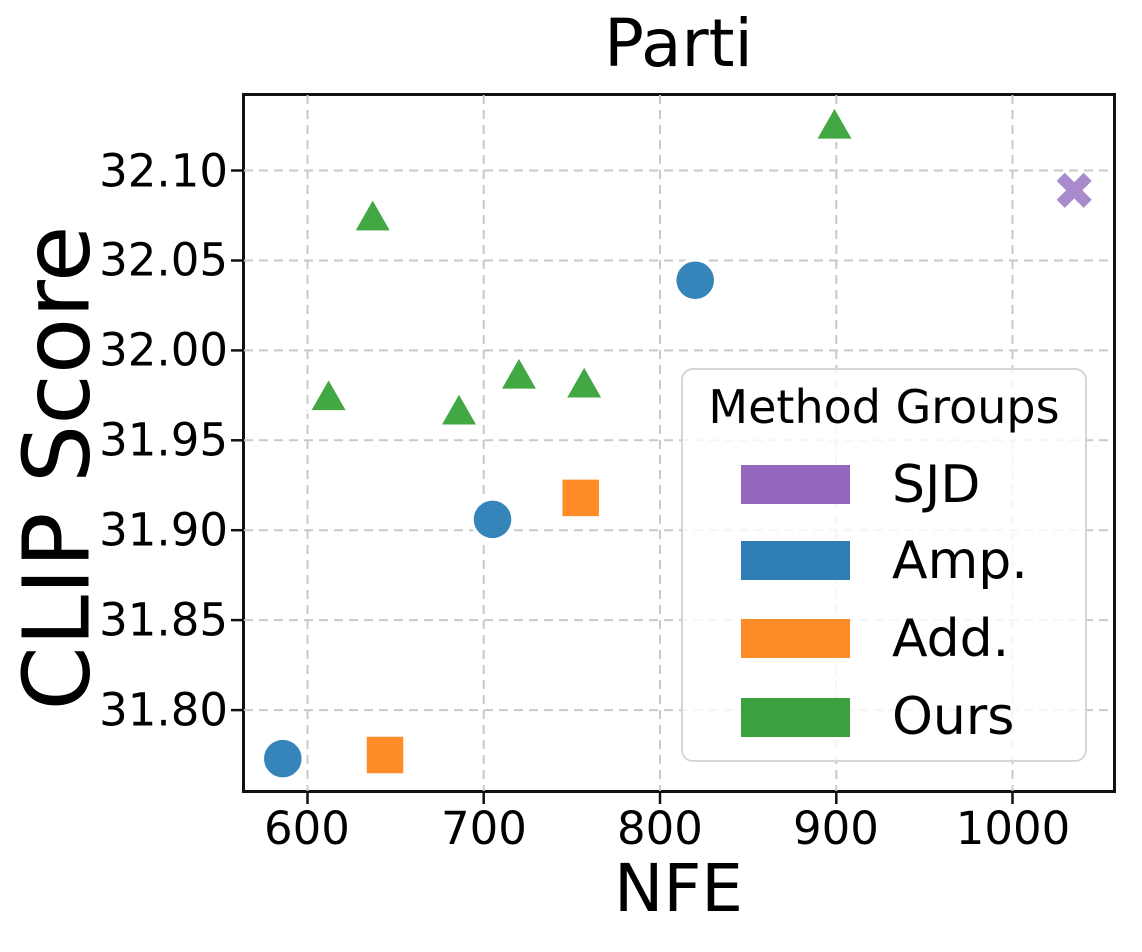 The height and width of the screenshot is (952, 1142). What do you see at coordinates (884, 565) in the screenshot?
I see `legend: Method Groups SJD Amp. Add. Ours` at bounding box center [884, 565].